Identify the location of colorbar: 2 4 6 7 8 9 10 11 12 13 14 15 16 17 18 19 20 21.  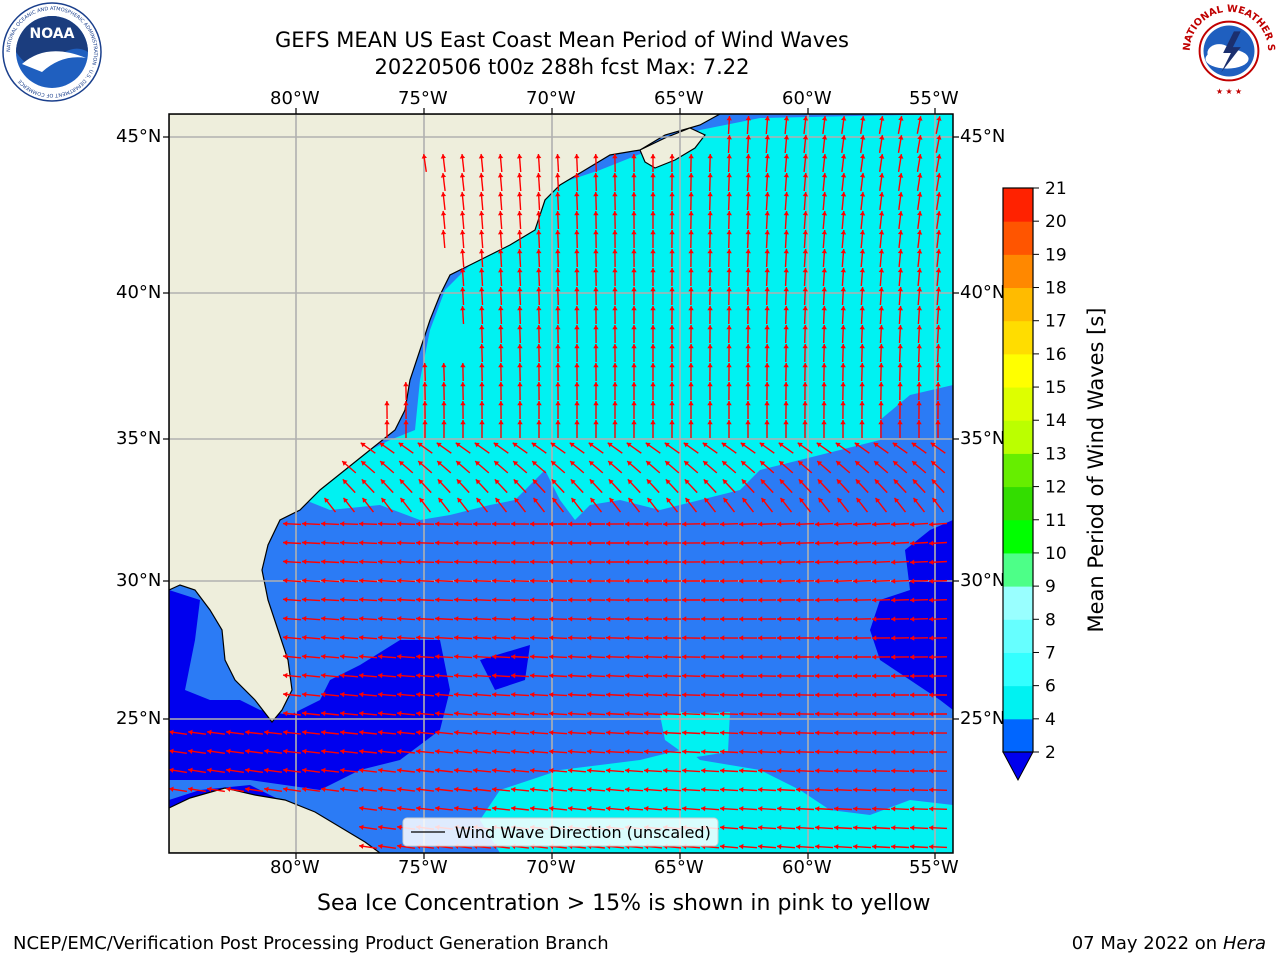
(1034, 481).